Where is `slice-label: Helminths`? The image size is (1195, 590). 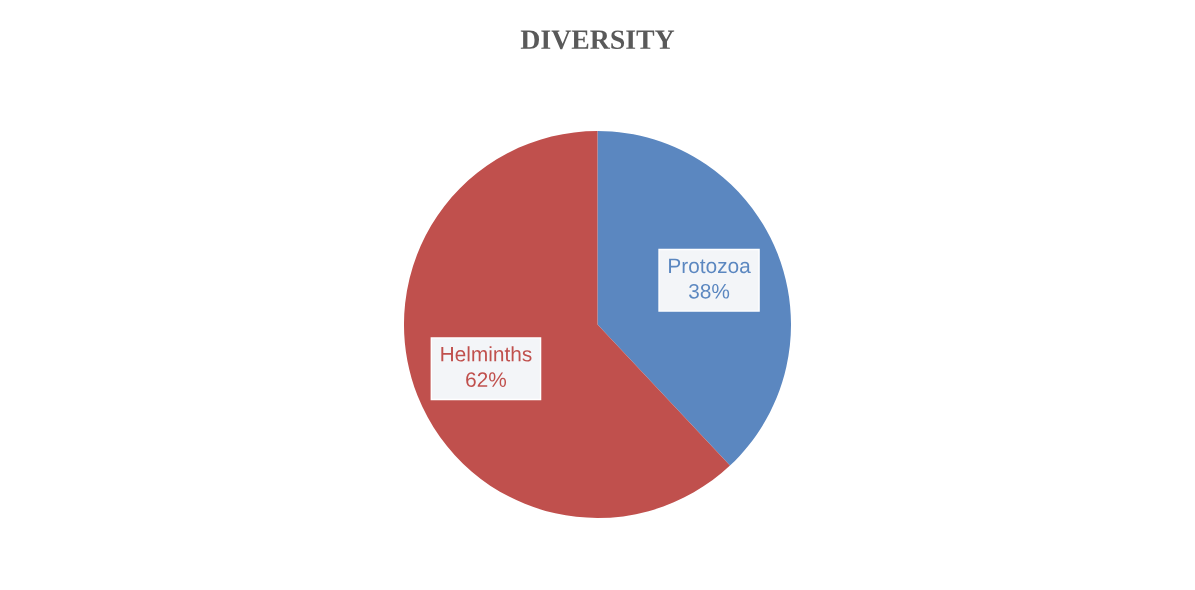 slice-label: Helminths is located at coordinates (486, 354).